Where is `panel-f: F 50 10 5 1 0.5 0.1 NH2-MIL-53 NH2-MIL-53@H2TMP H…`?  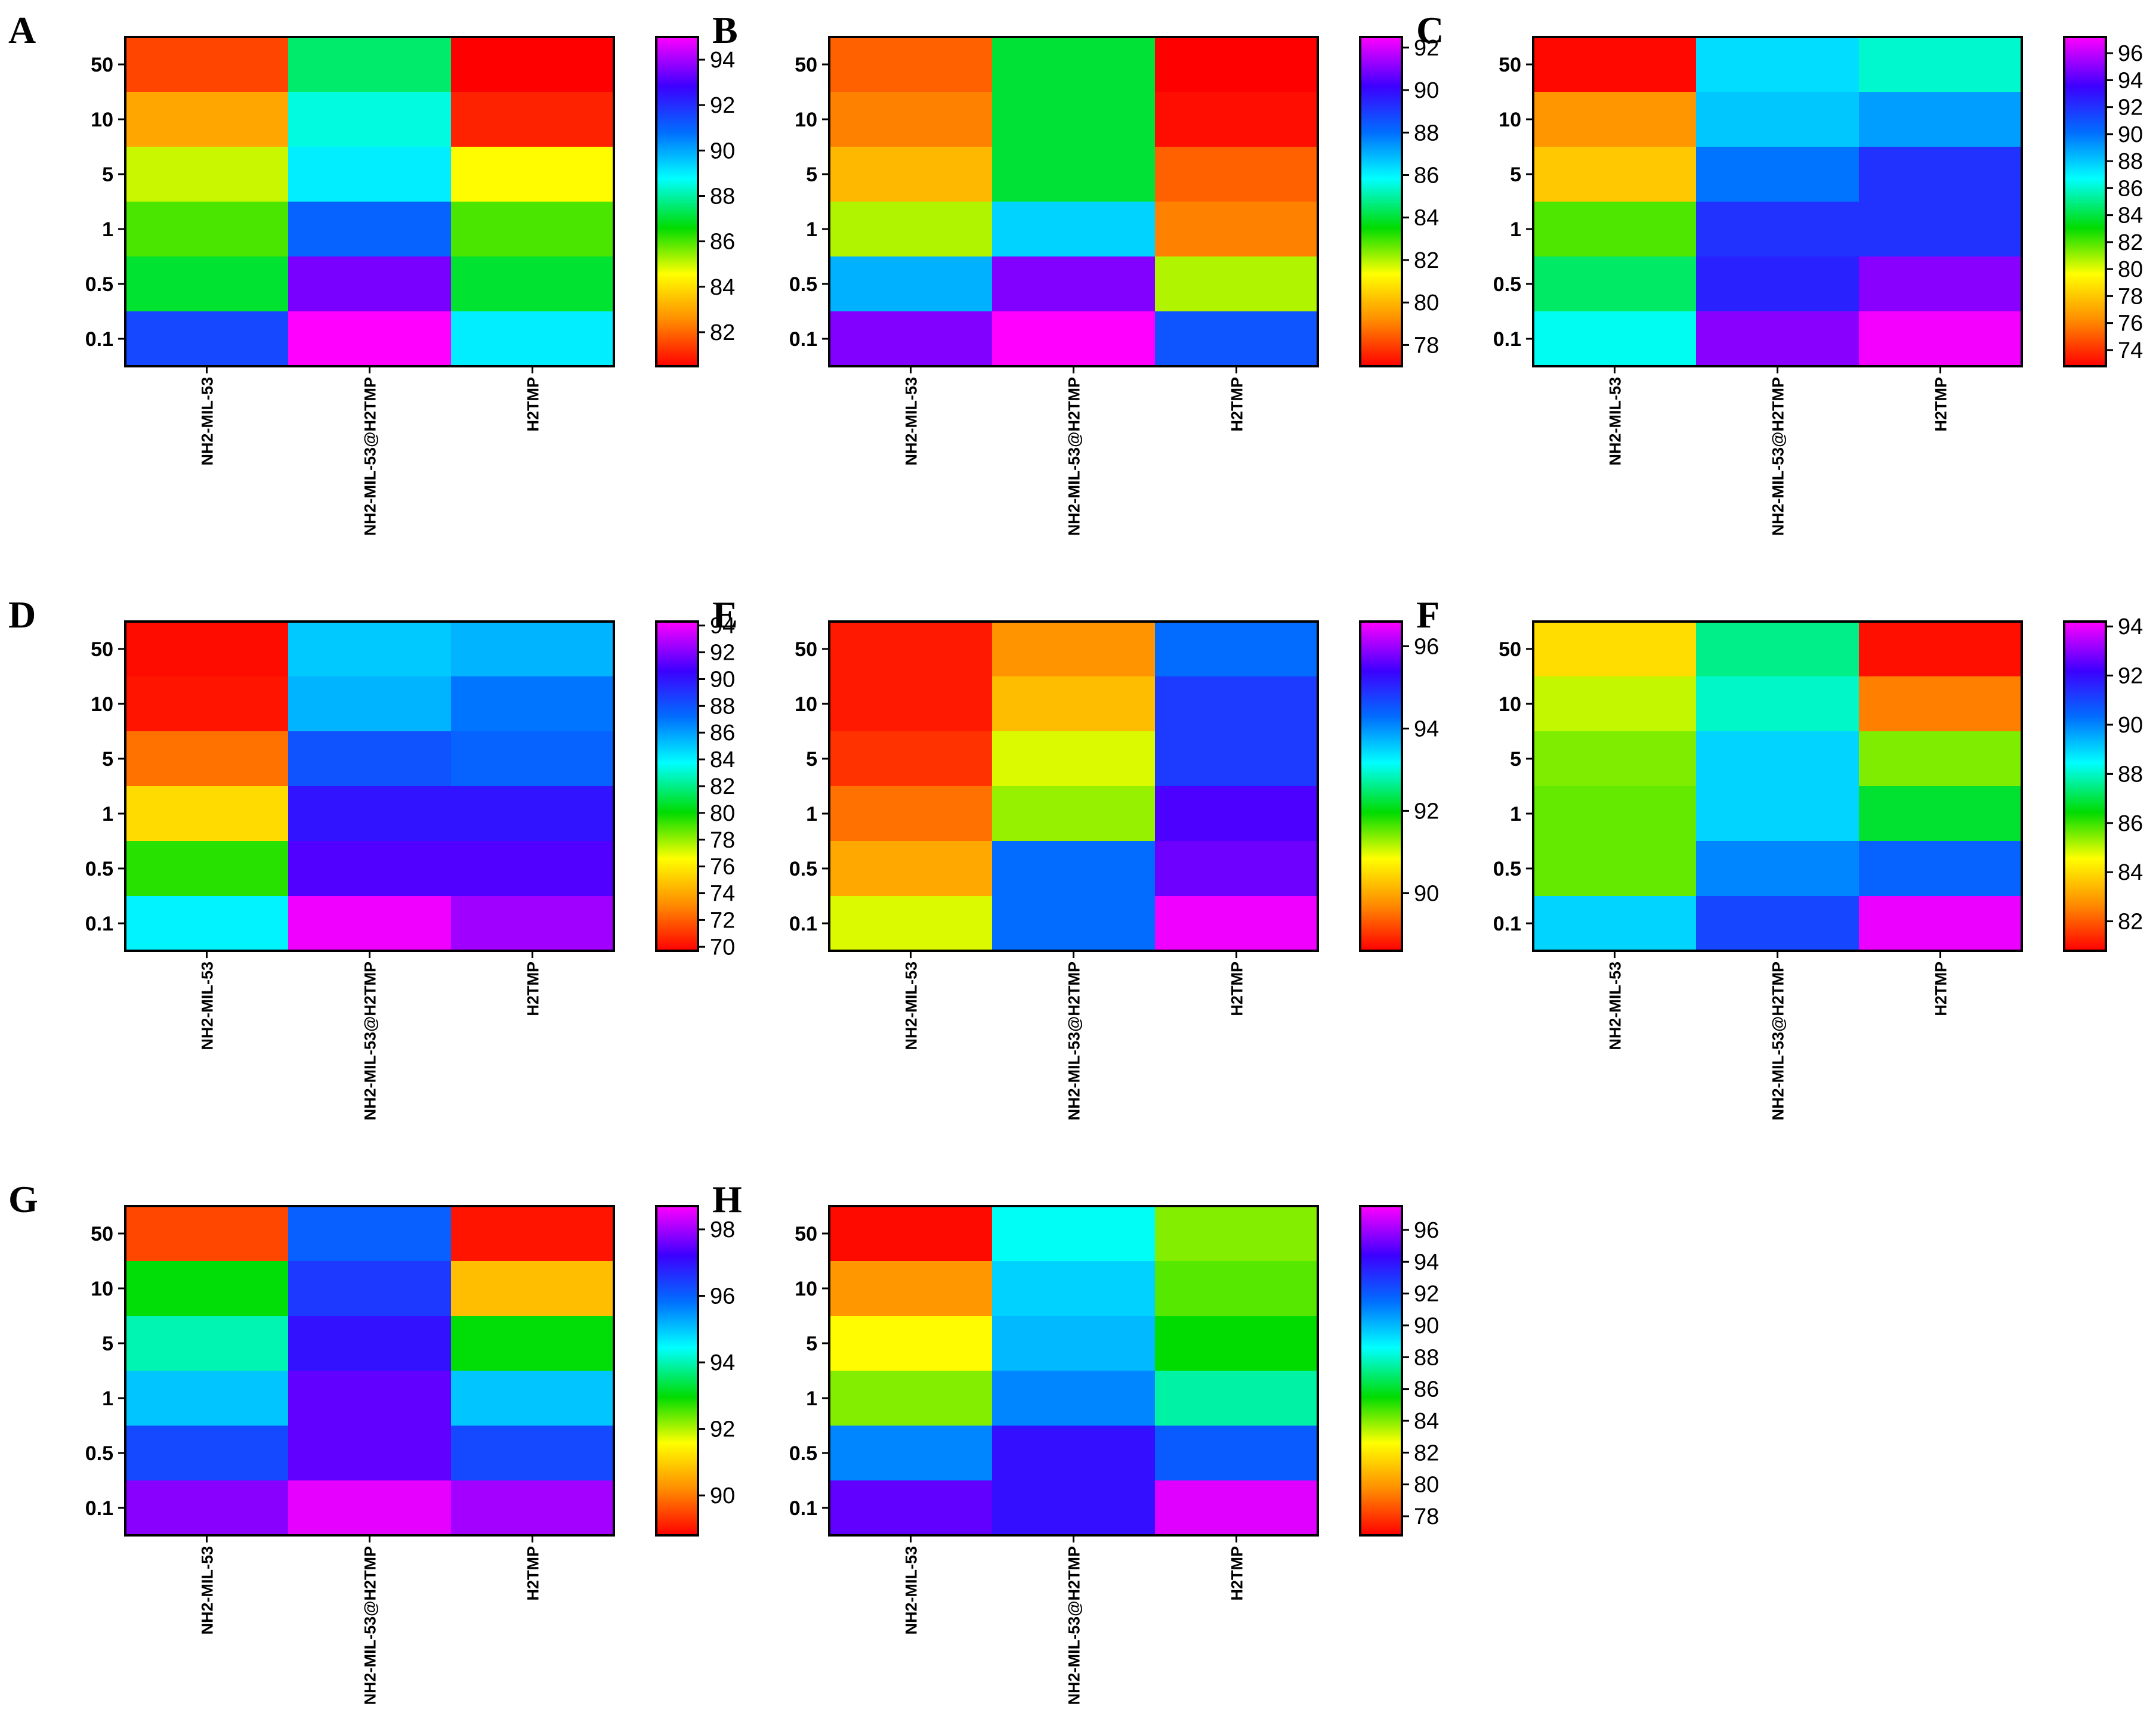 panel-f: F 50 10 5 1 0.5 0.1 NH2-MIL-53 NH2-MIL-53@H2TMP H… is located at coordinates (1780, 856).